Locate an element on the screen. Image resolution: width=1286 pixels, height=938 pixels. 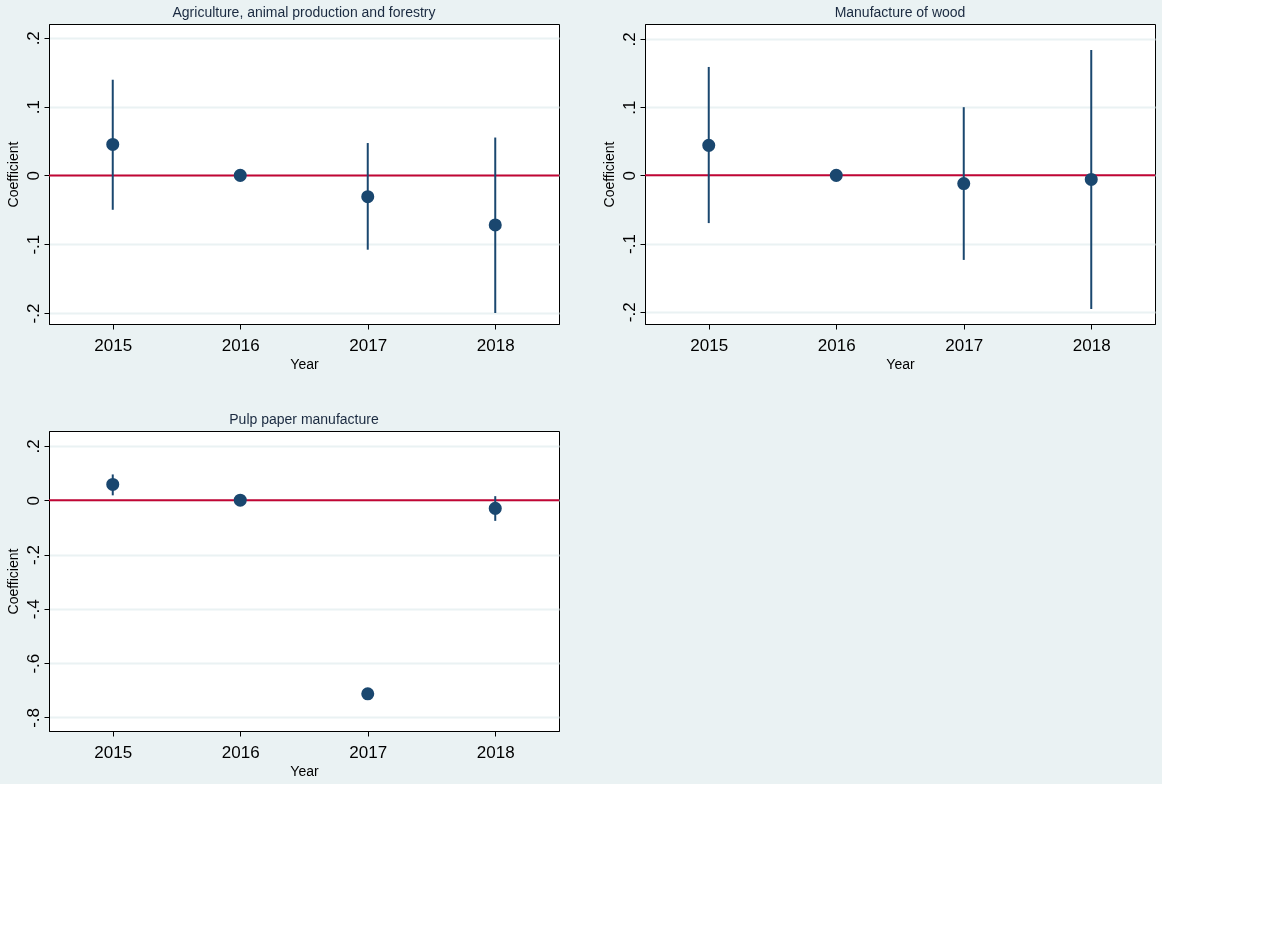
y-tick-label: -.8 is located at coordinates (33, 718).